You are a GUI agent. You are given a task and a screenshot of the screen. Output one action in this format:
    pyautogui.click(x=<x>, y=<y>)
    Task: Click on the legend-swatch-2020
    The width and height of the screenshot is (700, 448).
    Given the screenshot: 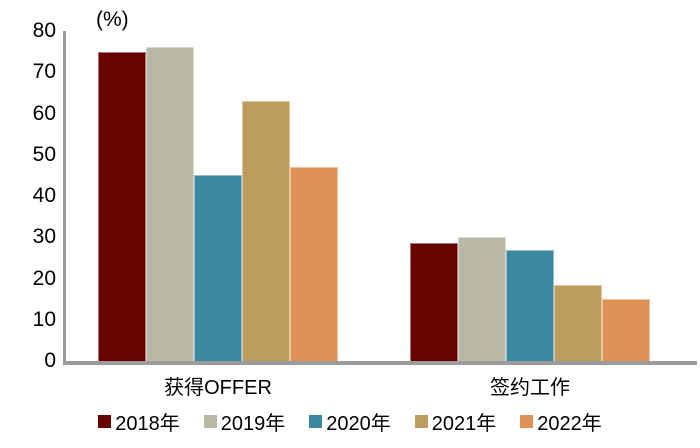 What is the action you would take?
    pyautogui.click(x=316, y=421)
    